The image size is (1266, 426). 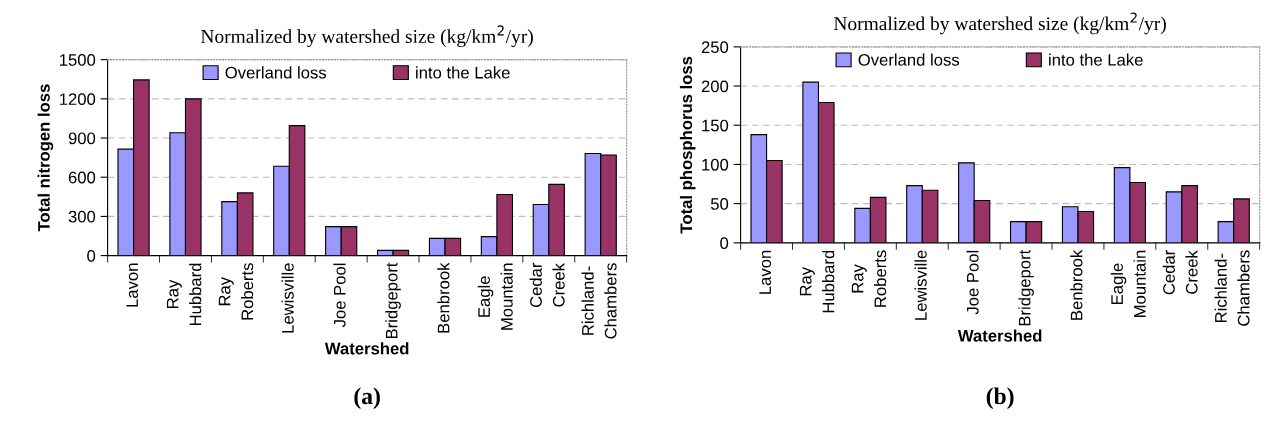 What do you see at coordinates (715, 47) in the screenshot?
I see `y-tick-label: 250` at bounding box center [715, 47].